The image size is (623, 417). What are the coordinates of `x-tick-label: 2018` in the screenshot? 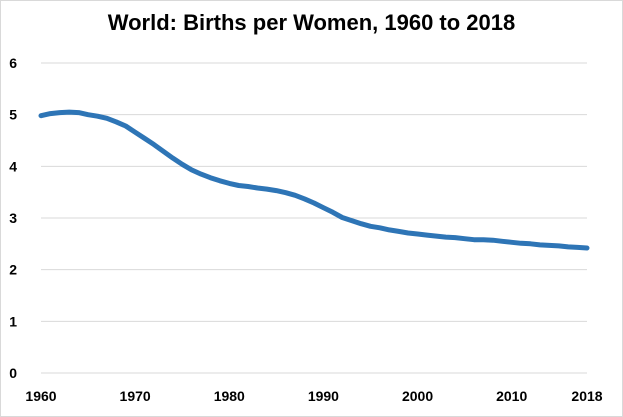 It's located at (586, 396).